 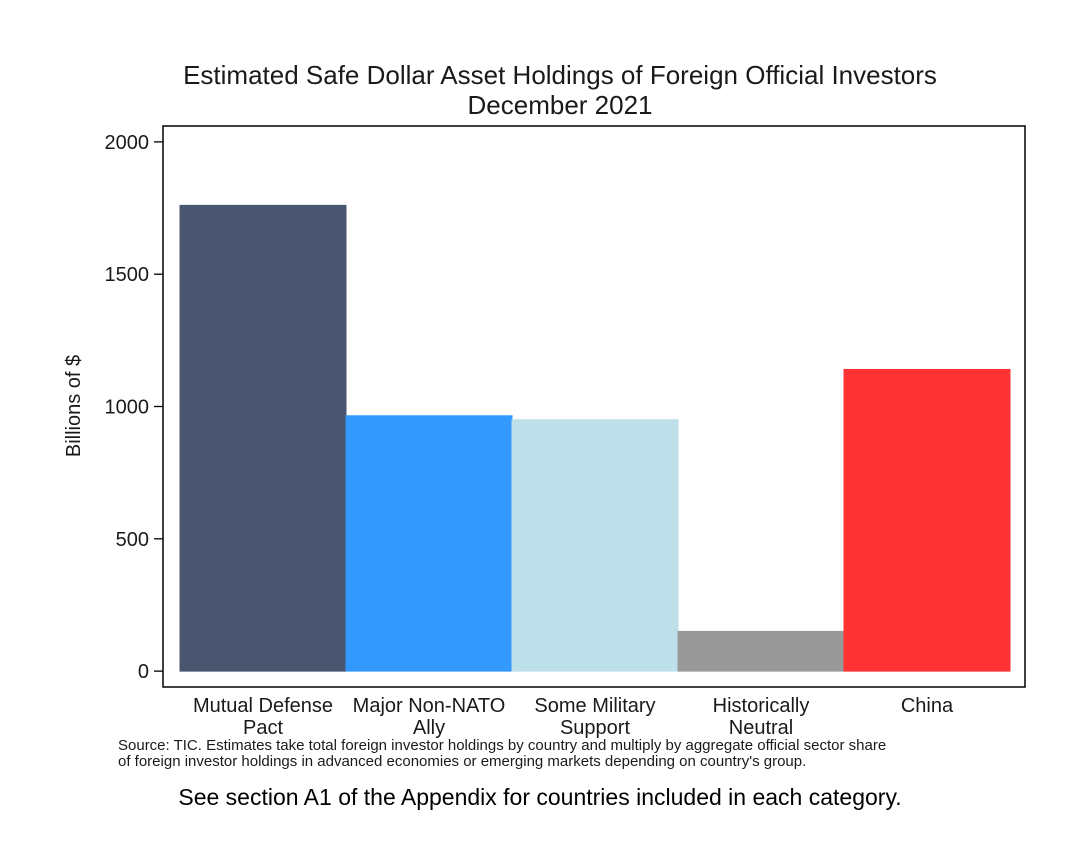 What do you see at coordinates (927, 706) in the screenshot?
I see `x-category-label: China` at bounding box center [927, 706].